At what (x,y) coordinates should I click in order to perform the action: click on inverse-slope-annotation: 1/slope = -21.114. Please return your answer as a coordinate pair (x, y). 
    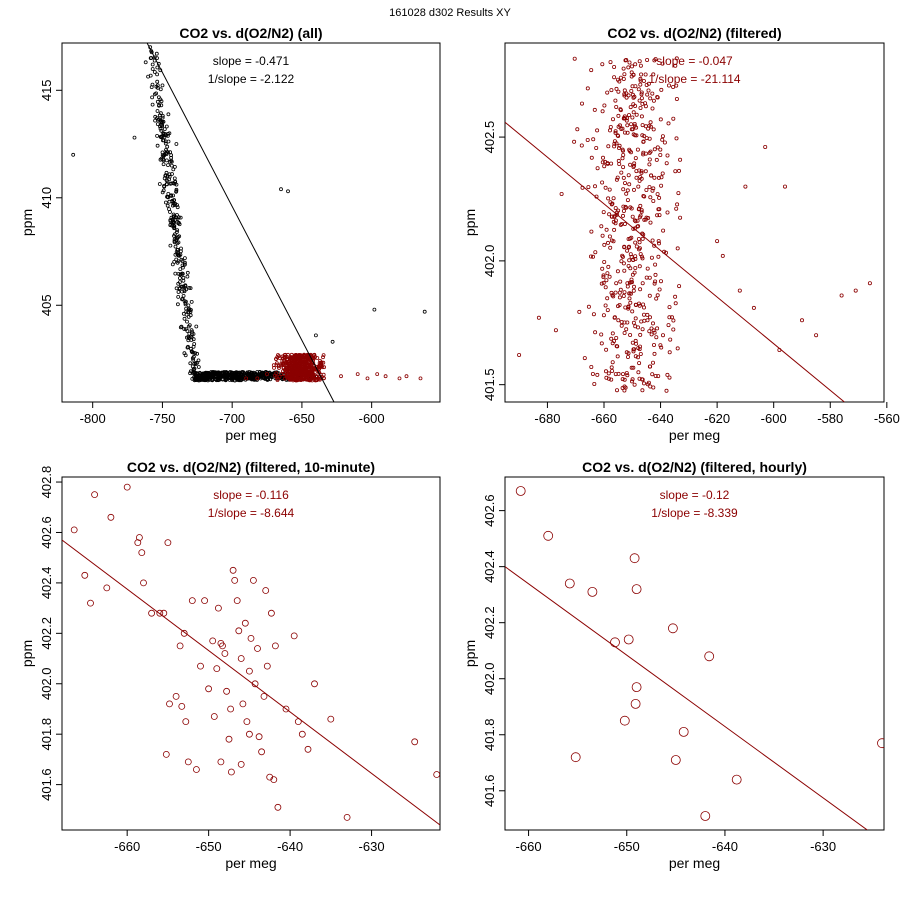
    Looking at the image, I should click on (694, 79).